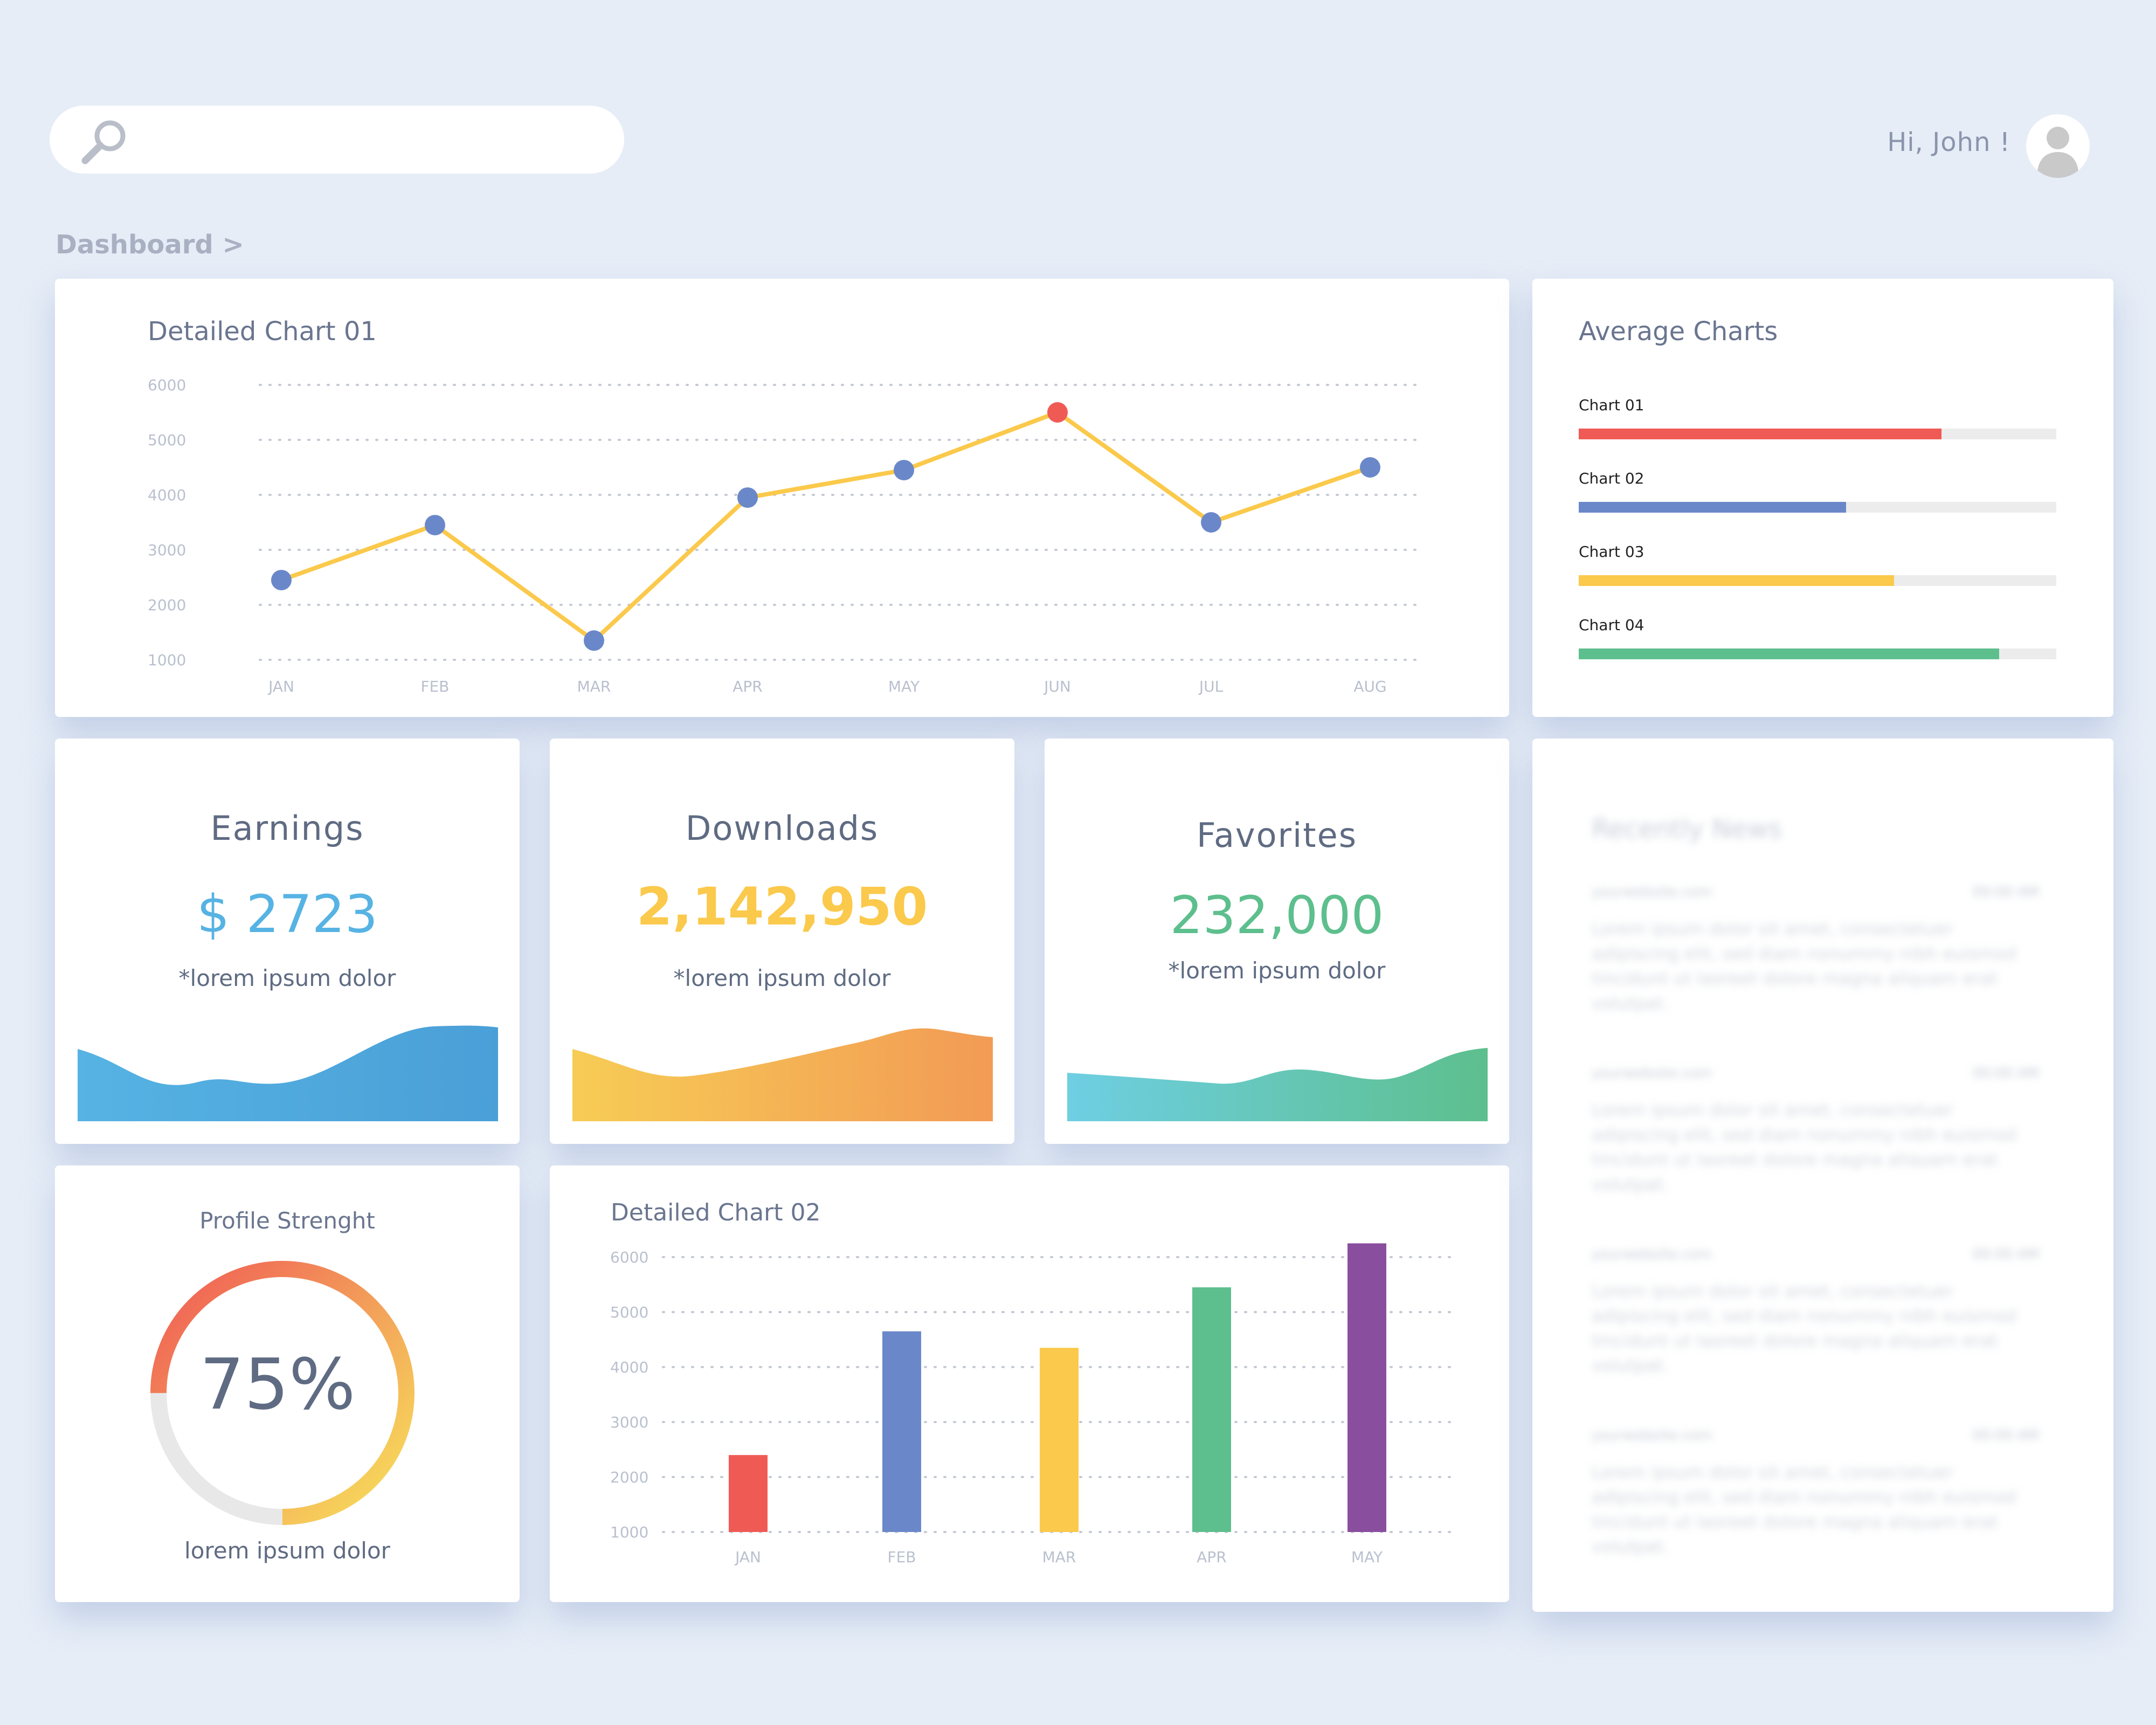 The image size is (2156, 1725). What do you see at coordinates (287, 1550) in the screenshot?
I see `profile-caption: lorem ipsum dolor` at bounding box center [287, 1550].